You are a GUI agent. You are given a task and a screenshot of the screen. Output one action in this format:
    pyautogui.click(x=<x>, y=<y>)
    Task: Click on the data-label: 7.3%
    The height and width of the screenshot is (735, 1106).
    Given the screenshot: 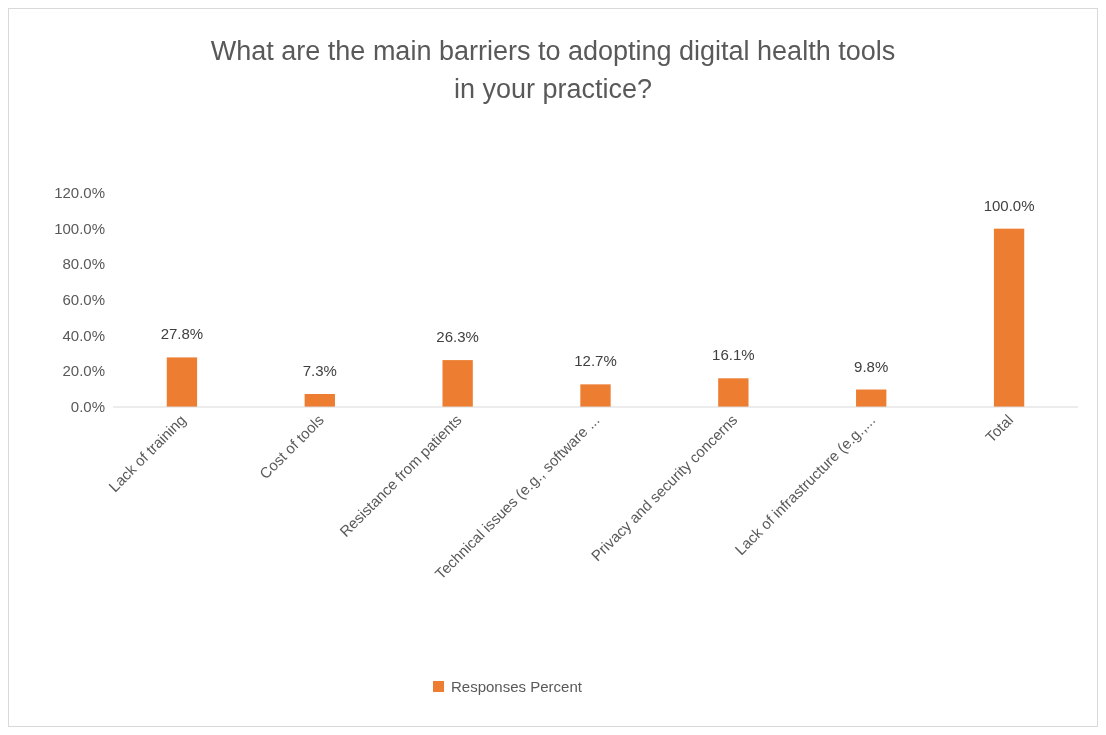 What is the action you would take?
    pyautogui.click(x=319, y=370)
    